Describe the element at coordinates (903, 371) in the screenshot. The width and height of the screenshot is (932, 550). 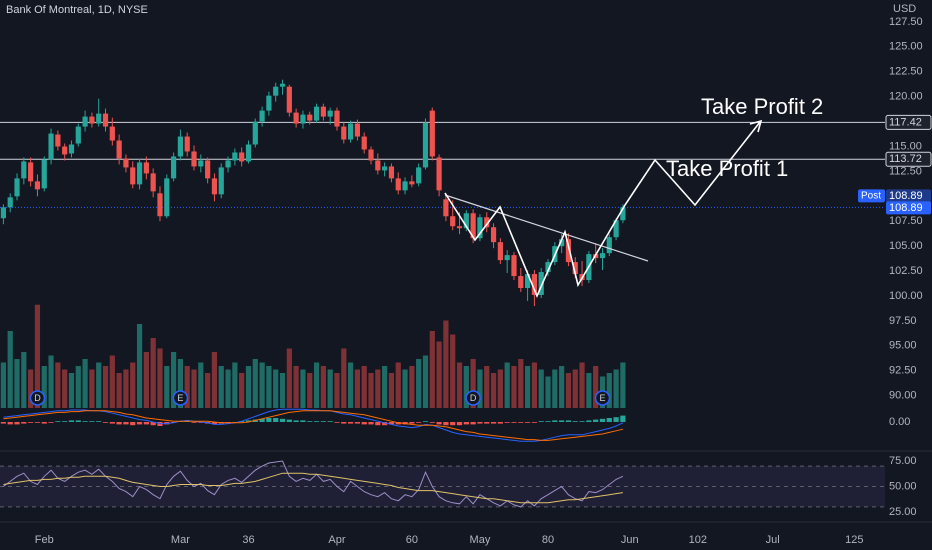
I see `y-tick-label: 92.50` at that location.